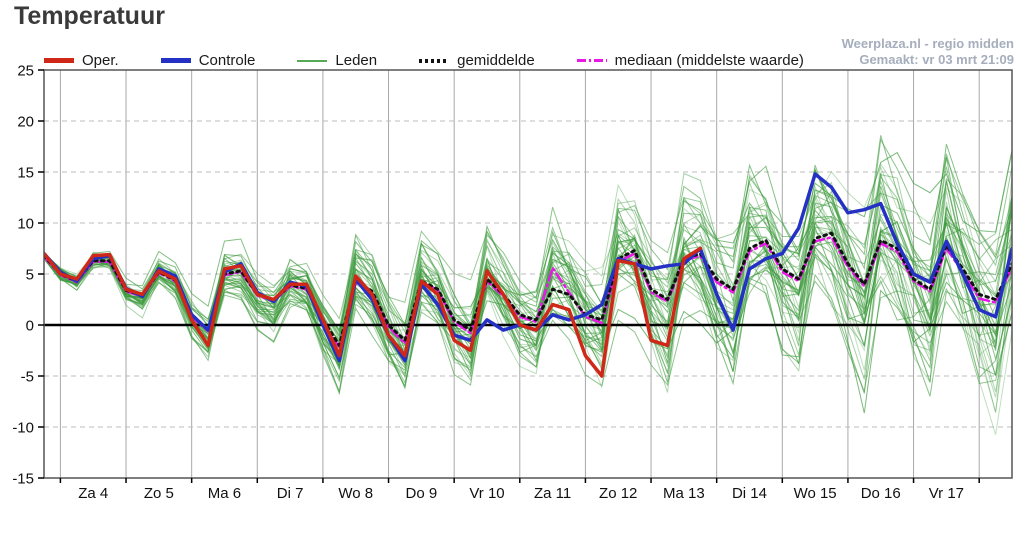 Image resolution: width=1024 pixels, height=538 pixels. What do you see at coordinates (93, 493) in the screenshot?
I see `svg-text: Za 4` at bounding box center [93, 493].